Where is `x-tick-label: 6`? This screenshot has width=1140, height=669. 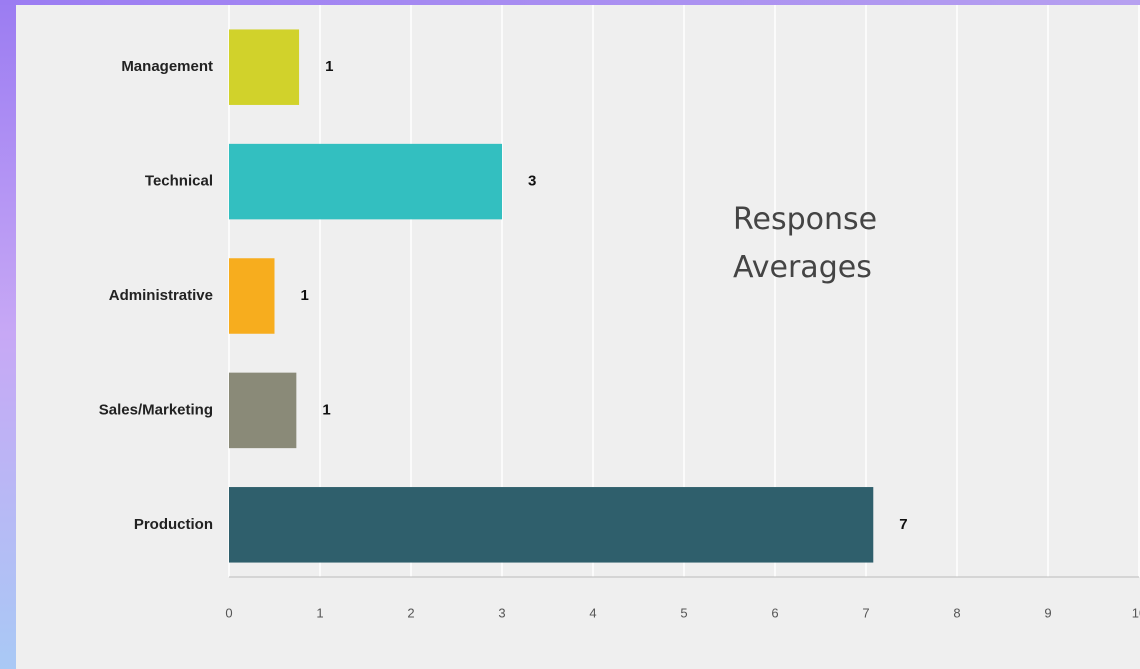 x-tick-label: 6 is located at coordinates (774, 612).